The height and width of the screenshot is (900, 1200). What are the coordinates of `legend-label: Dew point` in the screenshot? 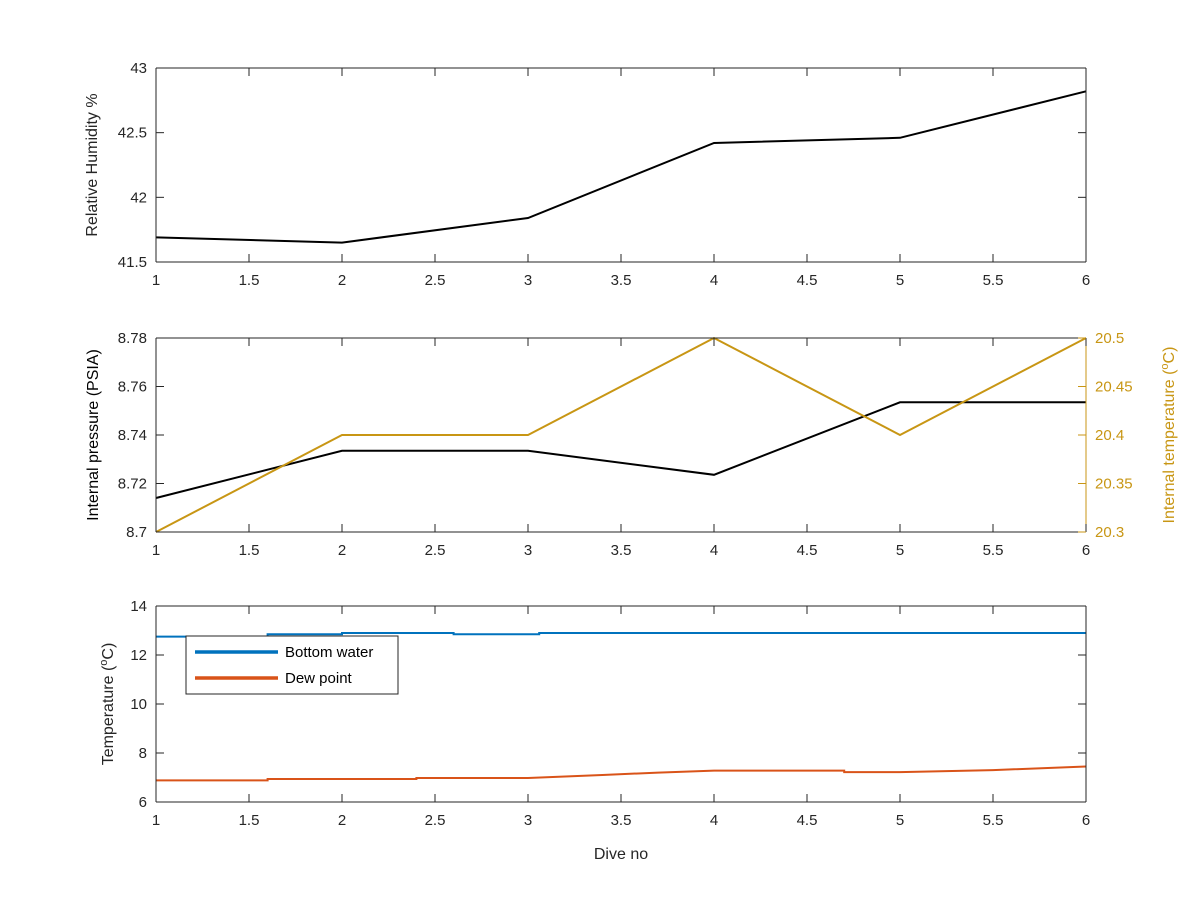 It's located at (319, 678).